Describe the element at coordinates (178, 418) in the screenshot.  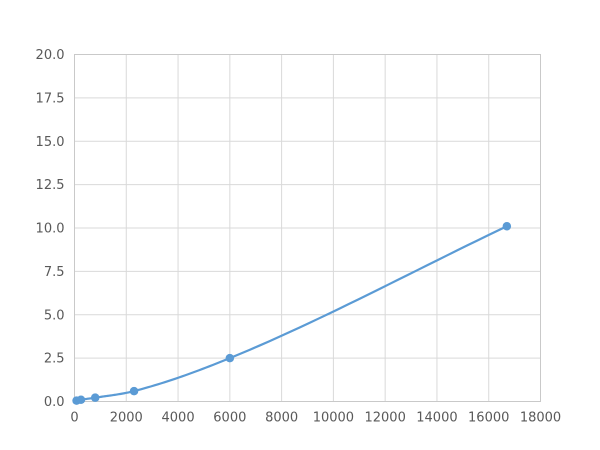
I see `x-tick-label: 4000` at that location.